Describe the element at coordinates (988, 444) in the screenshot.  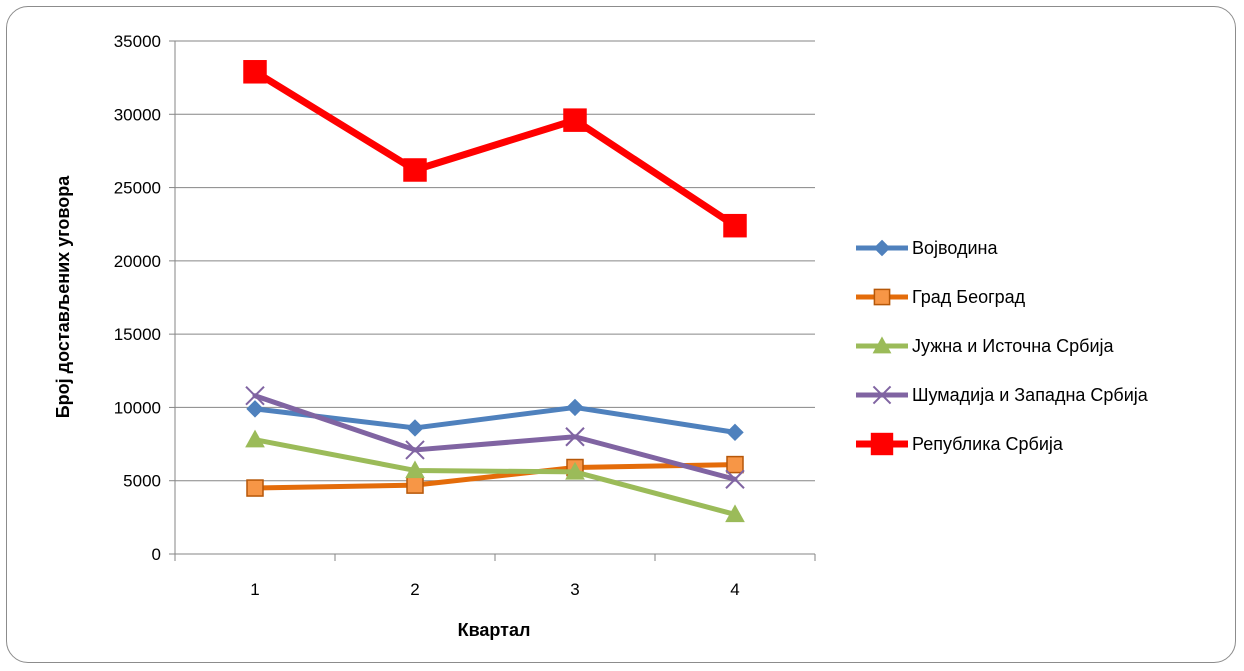
I see `legend-label: Република Србија` at that location.